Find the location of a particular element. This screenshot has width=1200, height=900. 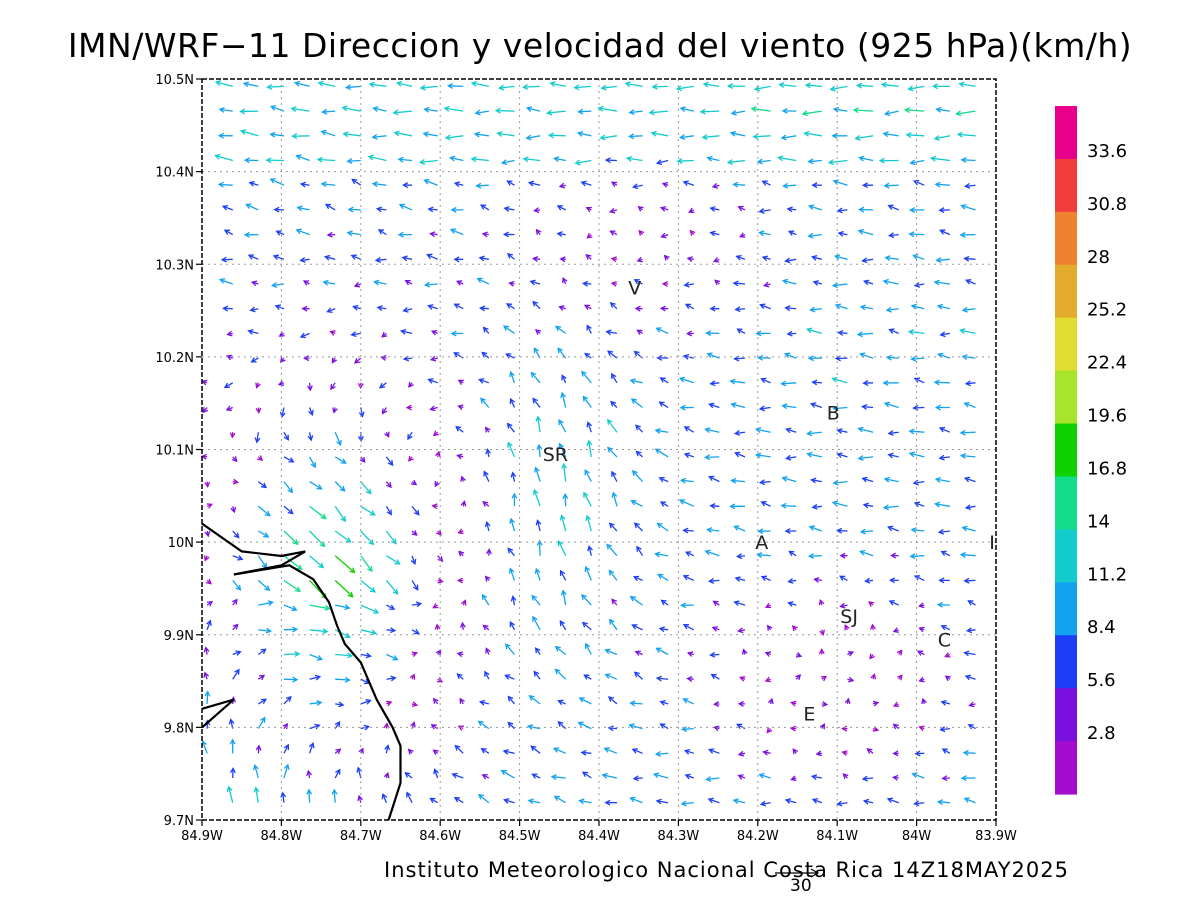

place-label: V is located at coordinates (634, 288).